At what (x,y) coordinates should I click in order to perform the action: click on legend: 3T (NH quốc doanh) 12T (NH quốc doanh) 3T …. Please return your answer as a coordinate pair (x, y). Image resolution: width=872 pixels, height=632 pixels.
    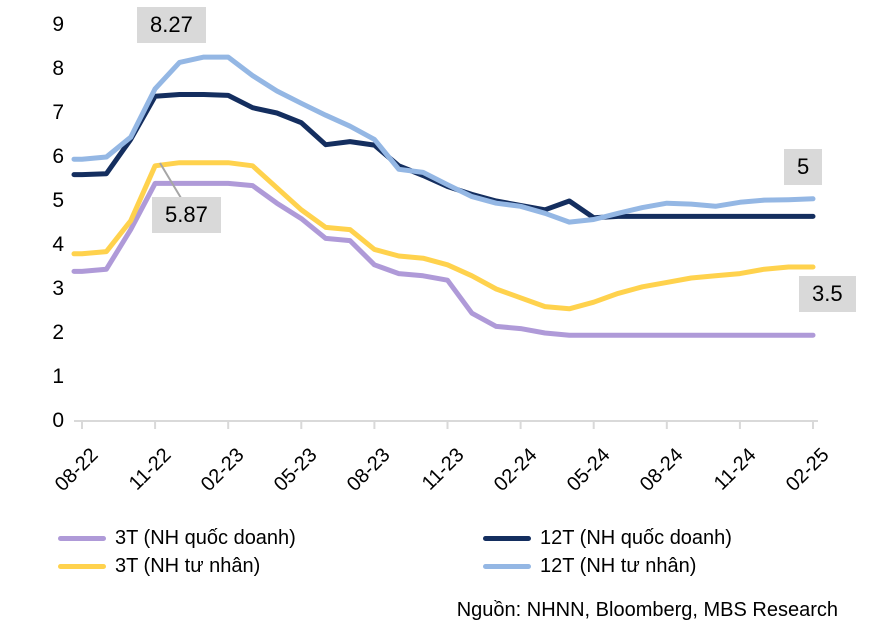
    Looking at the image, I should click on (453, 552).